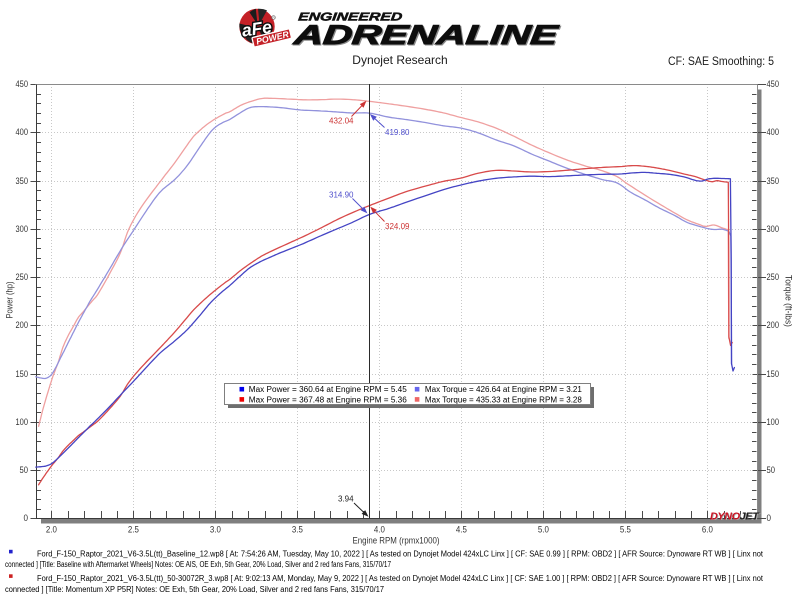 The image size is (800, 605). I want to click on svg-text: 324.09, so click(397, 226).